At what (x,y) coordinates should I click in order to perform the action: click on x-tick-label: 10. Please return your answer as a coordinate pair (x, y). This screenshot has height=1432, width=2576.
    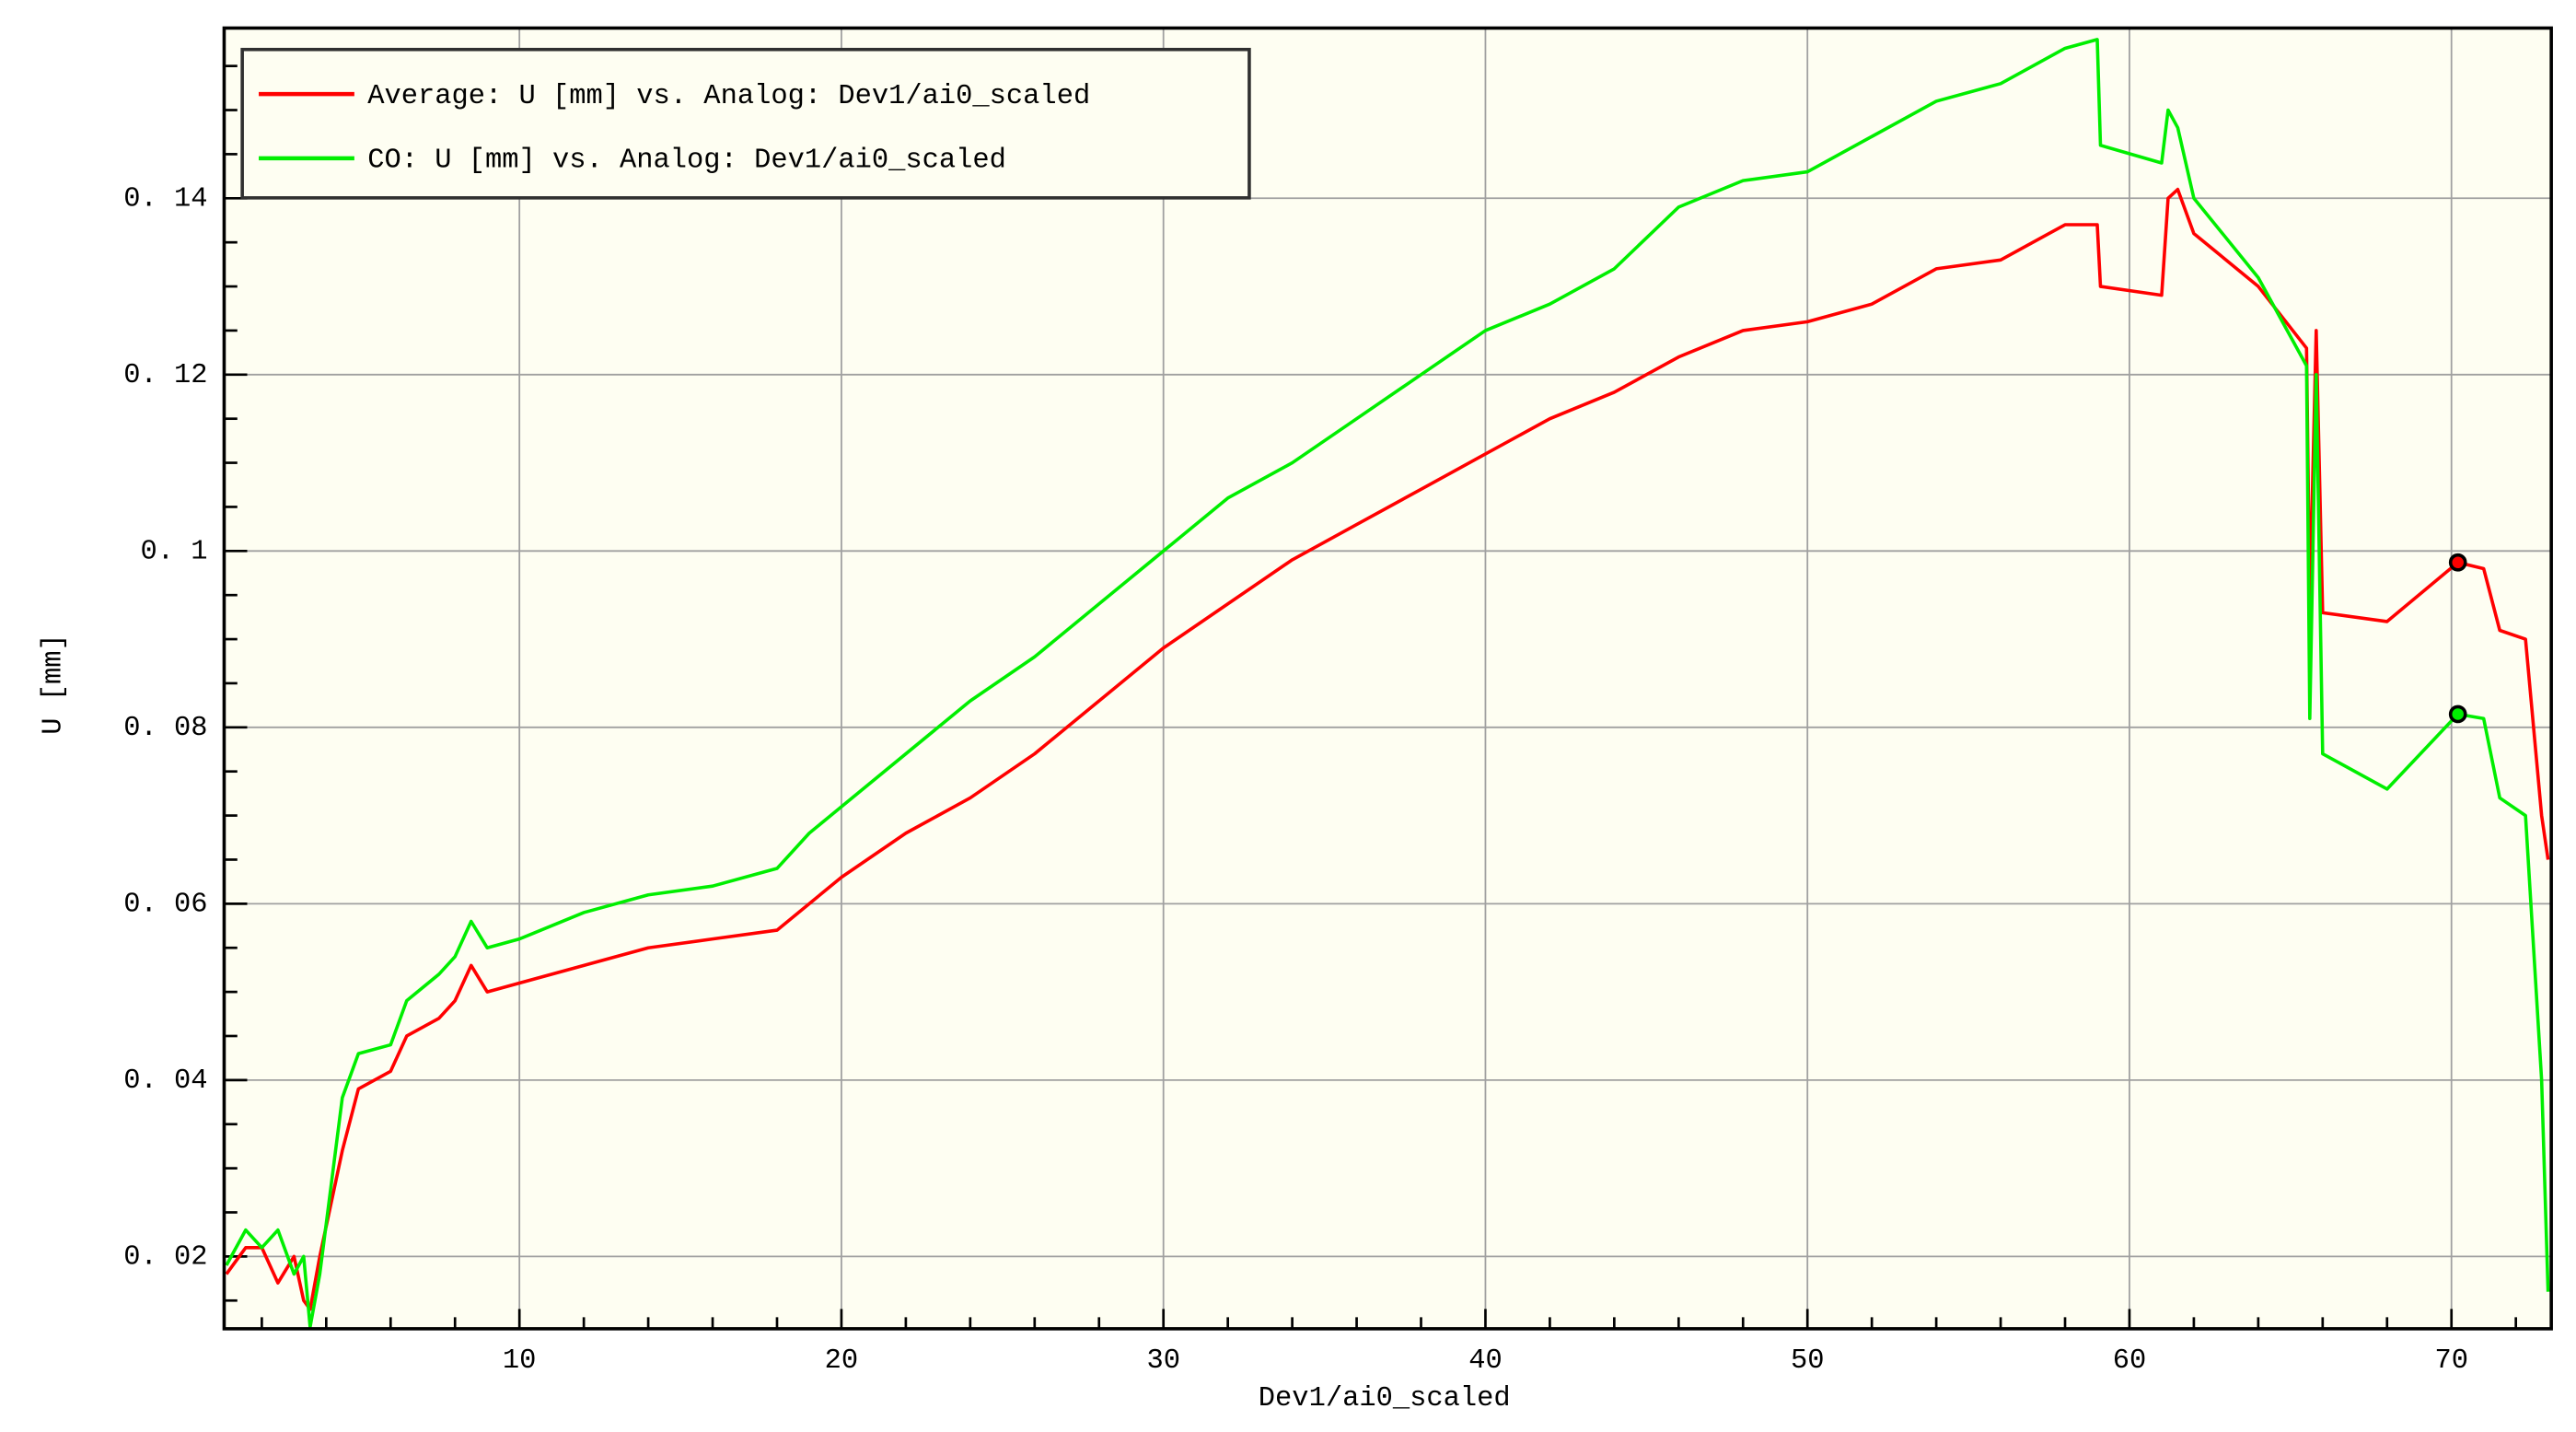
    Looking at the image, I should click on (520, 1361).